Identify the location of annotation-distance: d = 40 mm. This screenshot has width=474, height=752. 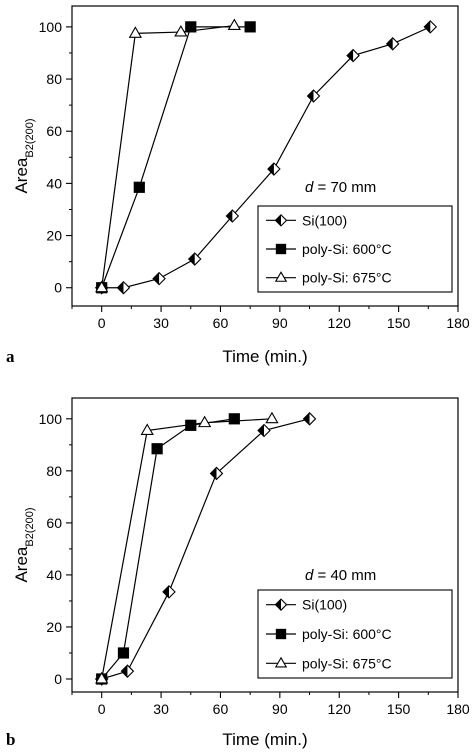
(340, 575).